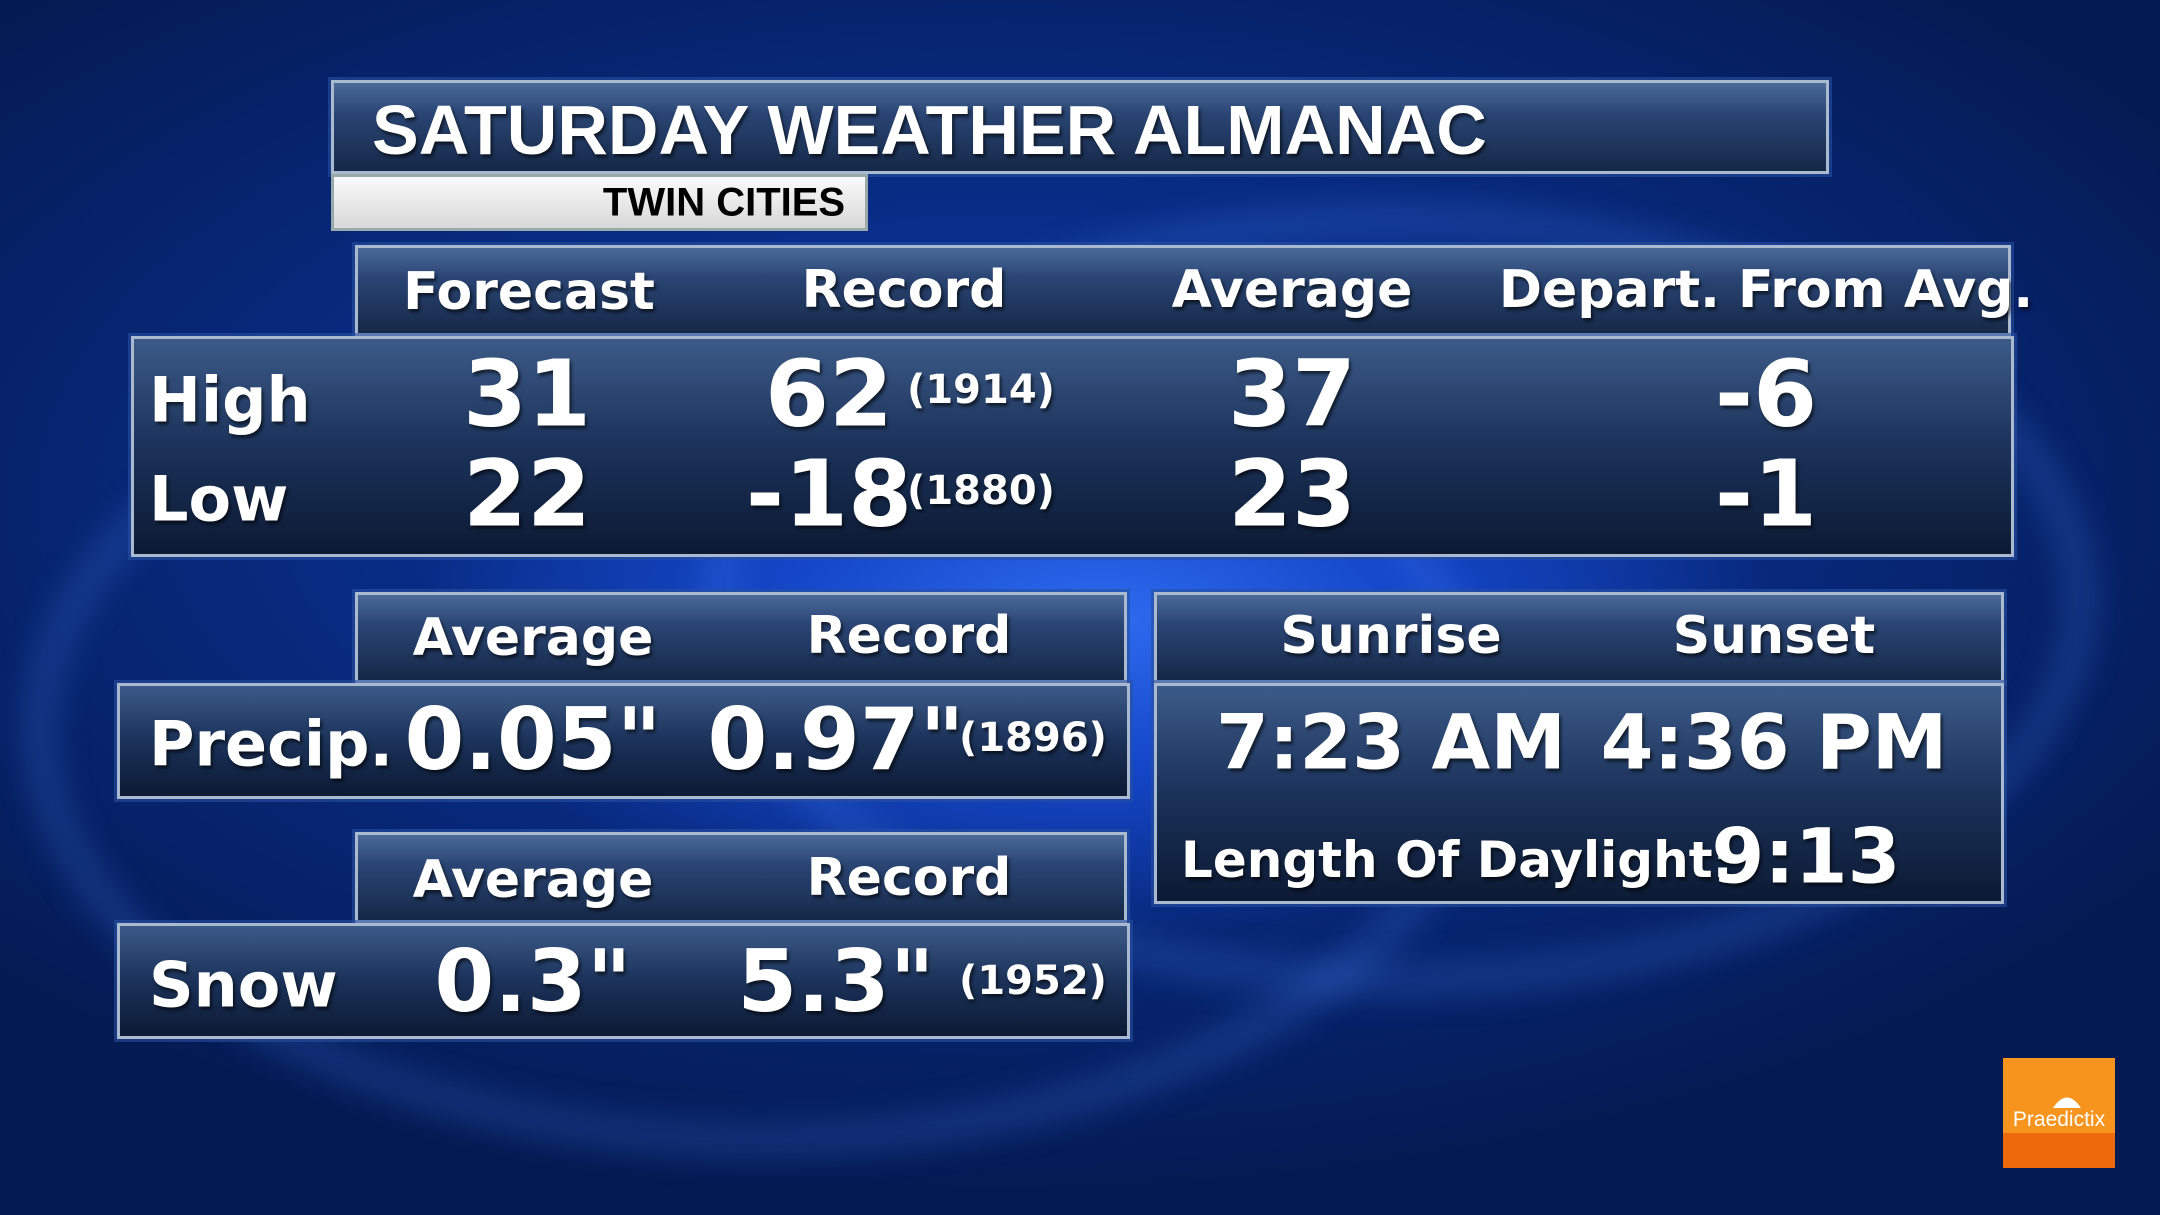 The image size is (2160, 1215). I want to click on low-average: 23, so click(1292, 494).